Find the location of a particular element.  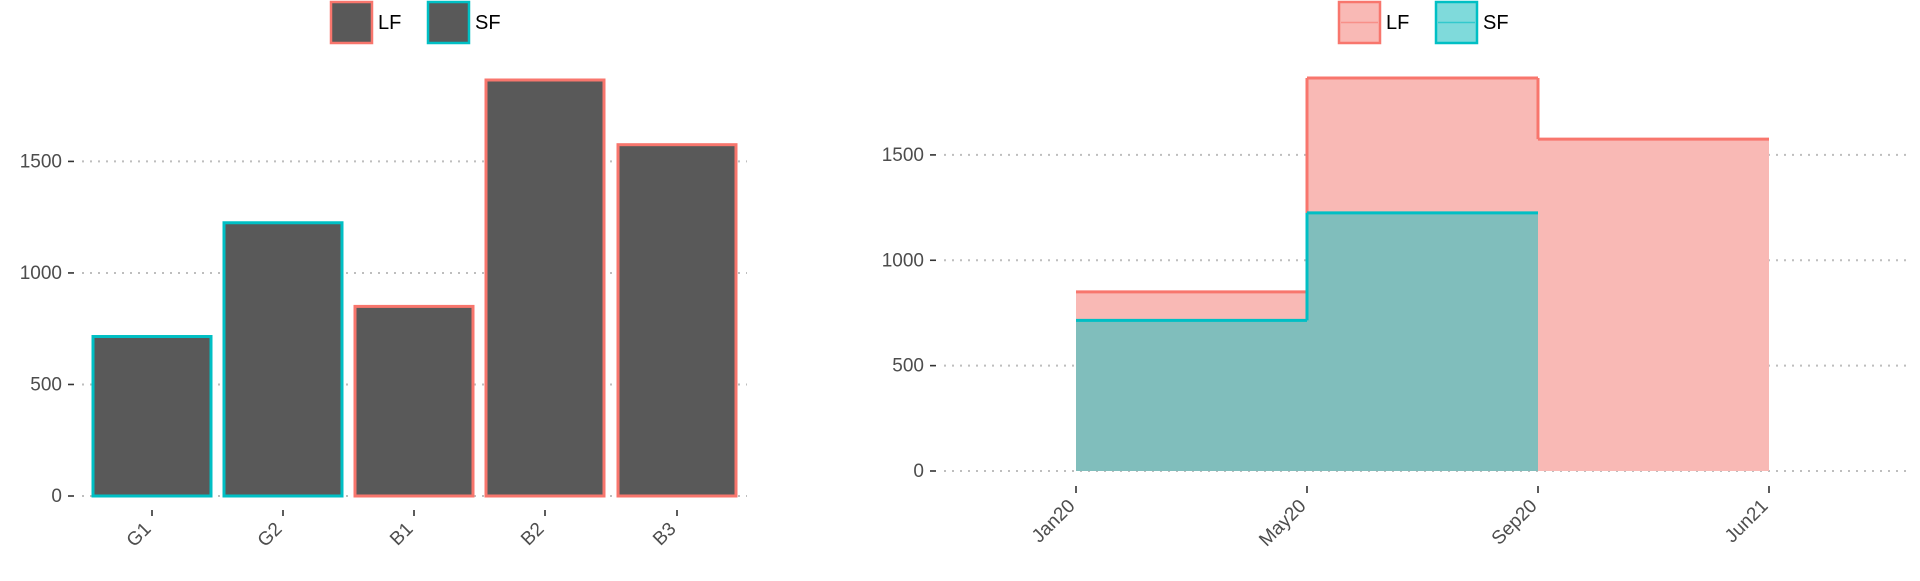

x-tick-label: Jun21 is located at coordinates (1746, 521).